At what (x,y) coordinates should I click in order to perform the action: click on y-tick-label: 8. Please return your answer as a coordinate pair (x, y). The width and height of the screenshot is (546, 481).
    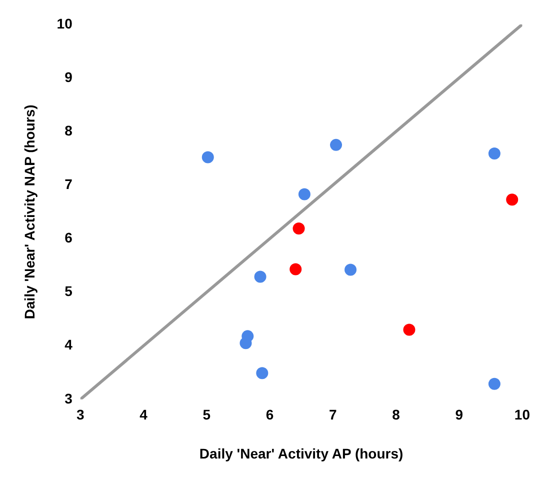
    Looking at the image, I should click on (68, 130).